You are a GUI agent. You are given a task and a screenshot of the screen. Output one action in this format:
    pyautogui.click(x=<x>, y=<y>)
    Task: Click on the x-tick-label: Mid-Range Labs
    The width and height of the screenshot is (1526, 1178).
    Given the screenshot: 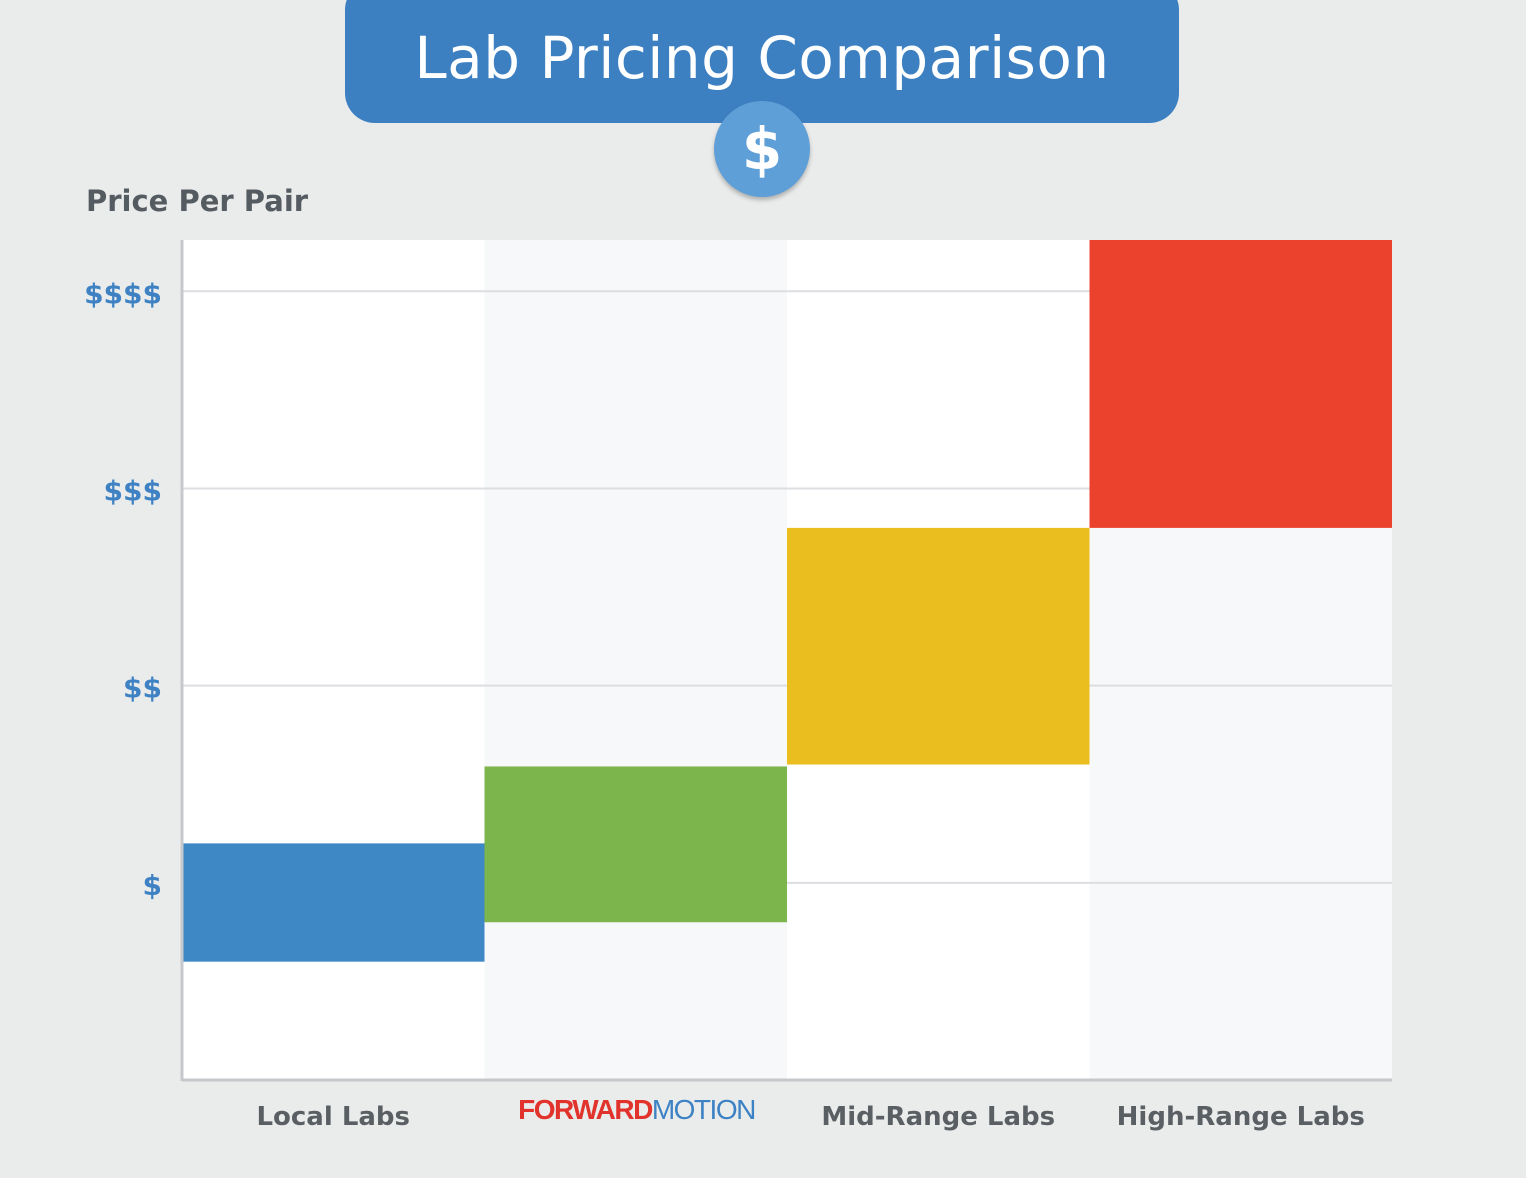 What is the action you would take?
    pyautogui.click(x=938, y=1117)
    